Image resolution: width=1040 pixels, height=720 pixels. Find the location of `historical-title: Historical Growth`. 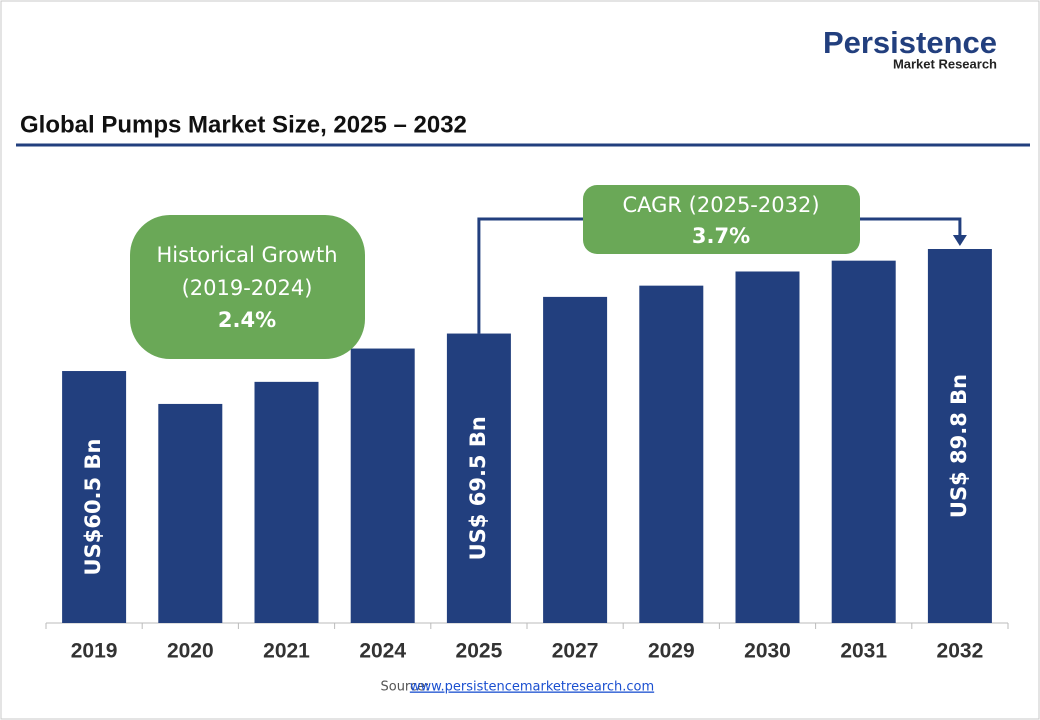

historical-title: Historical Growth is located at coordinates (246, 255).